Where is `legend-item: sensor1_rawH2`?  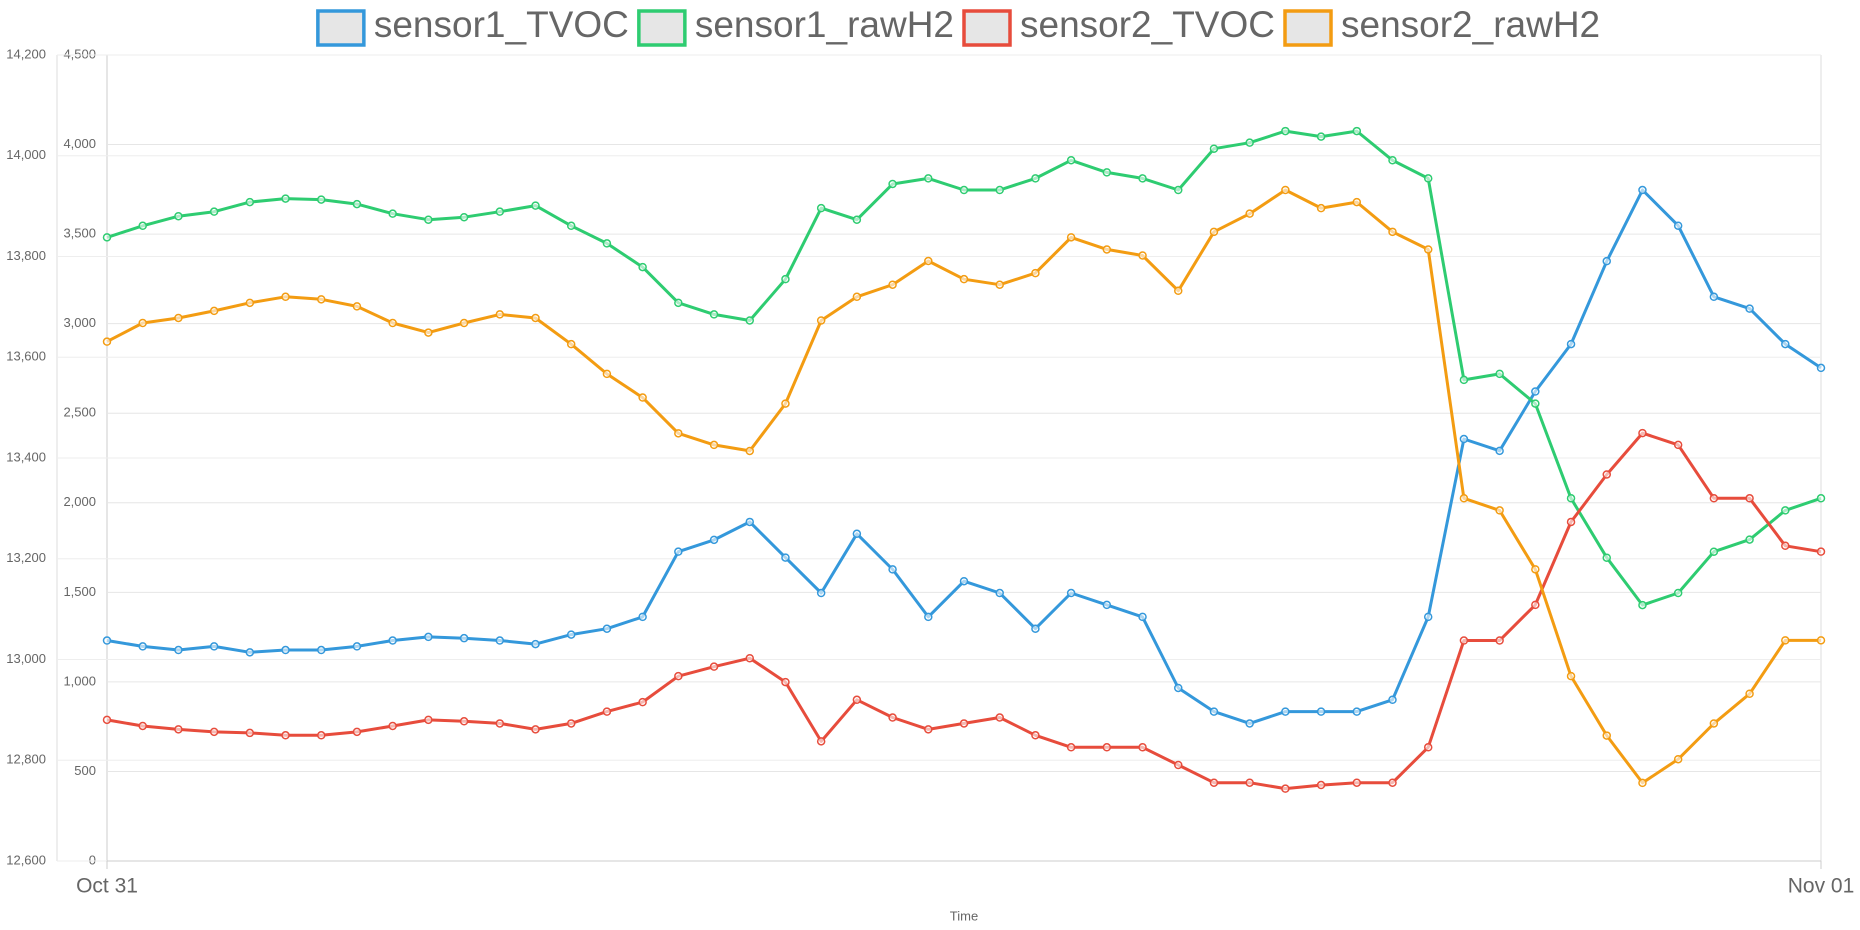
legend-item: sensor1_rawH2 is located at coordinates (795, 25).